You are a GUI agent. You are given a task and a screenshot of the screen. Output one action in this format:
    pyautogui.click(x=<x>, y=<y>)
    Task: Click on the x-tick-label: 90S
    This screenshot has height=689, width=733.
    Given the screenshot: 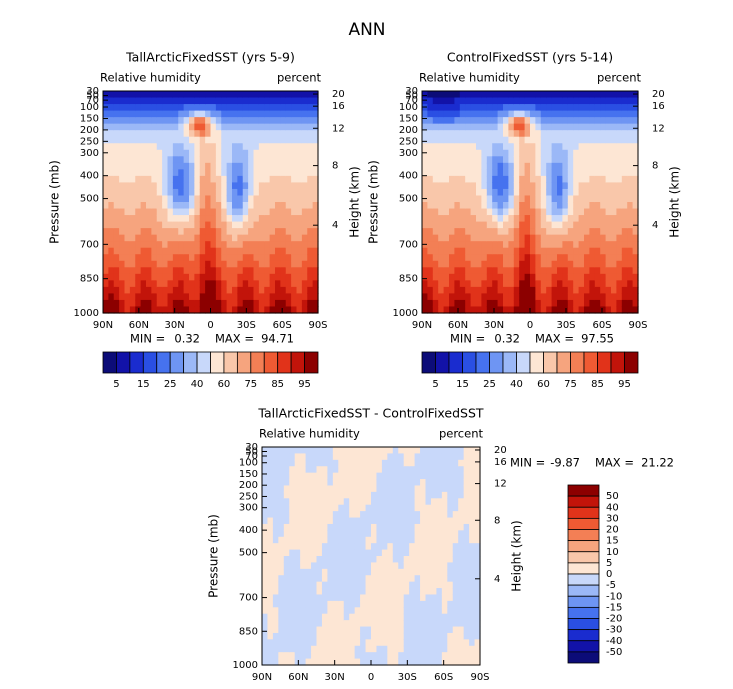 What is the action you would take?
    pyautogui.click(x=637, y=325)
    